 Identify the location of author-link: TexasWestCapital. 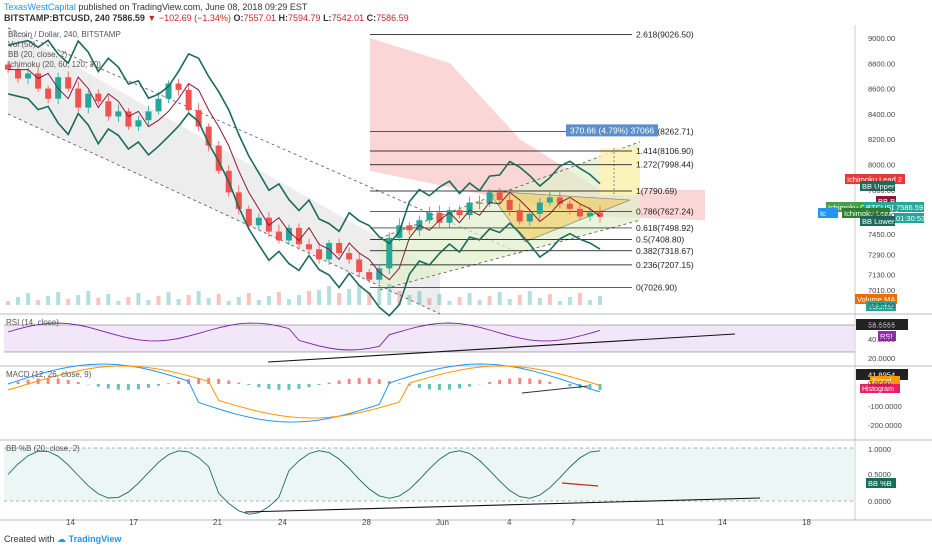
(40, 7).